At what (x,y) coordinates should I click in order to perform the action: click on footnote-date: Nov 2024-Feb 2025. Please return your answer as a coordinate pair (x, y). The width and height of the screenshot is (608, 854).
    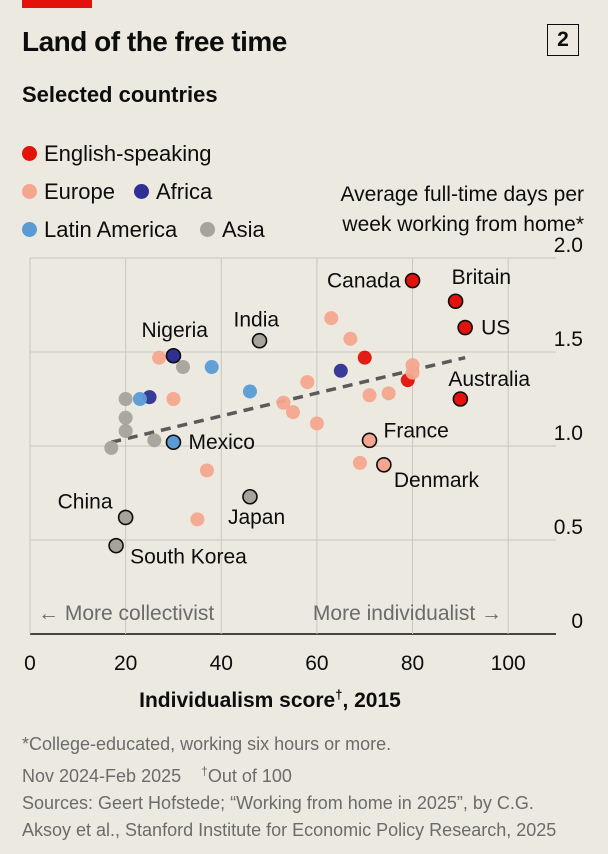
    Looking at the image, I should click on (102, 776).